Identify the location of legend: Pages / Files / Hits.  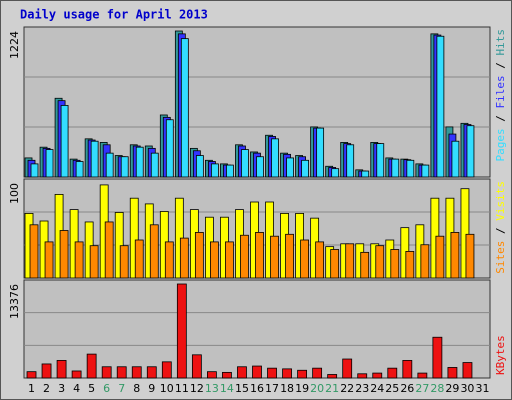
(500, 95).